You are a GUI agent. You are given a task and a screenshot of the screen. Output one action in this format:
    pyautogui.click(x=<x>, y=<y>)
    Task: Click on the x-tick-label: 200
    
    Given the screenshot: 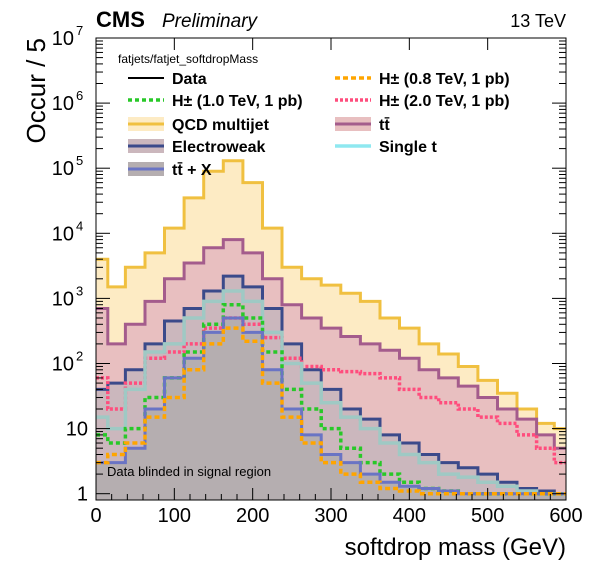 What is the action you would take?
    pyautogui.click(x=252, y=516)
    